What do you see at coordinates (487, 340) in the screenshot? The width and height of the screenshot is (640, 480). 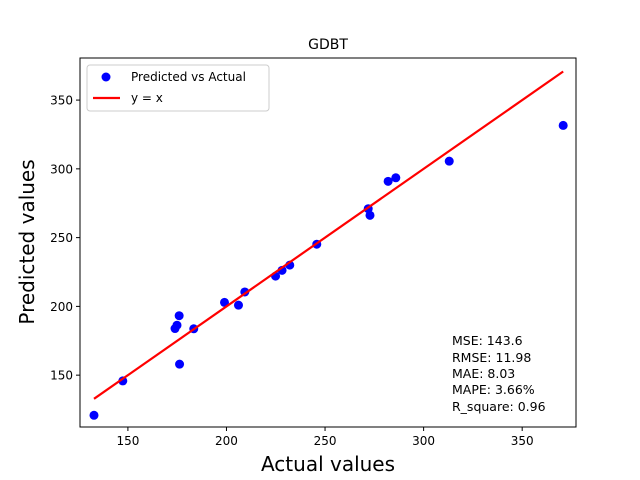 I see `metric-mse: MSE: 143.6` at bounding box center [487, 340].